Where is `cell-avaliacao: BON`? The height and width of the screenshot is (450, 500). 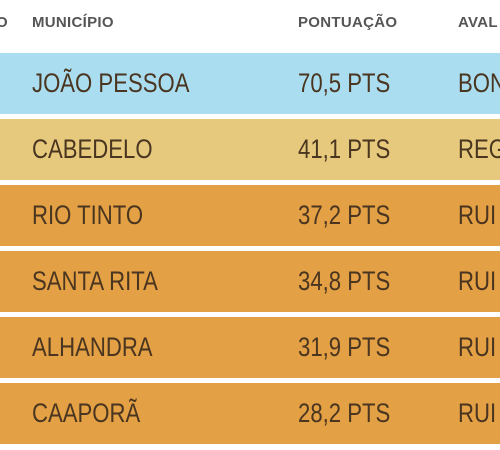 cell-avaliacao: BON is located at coordinates (479, 83).